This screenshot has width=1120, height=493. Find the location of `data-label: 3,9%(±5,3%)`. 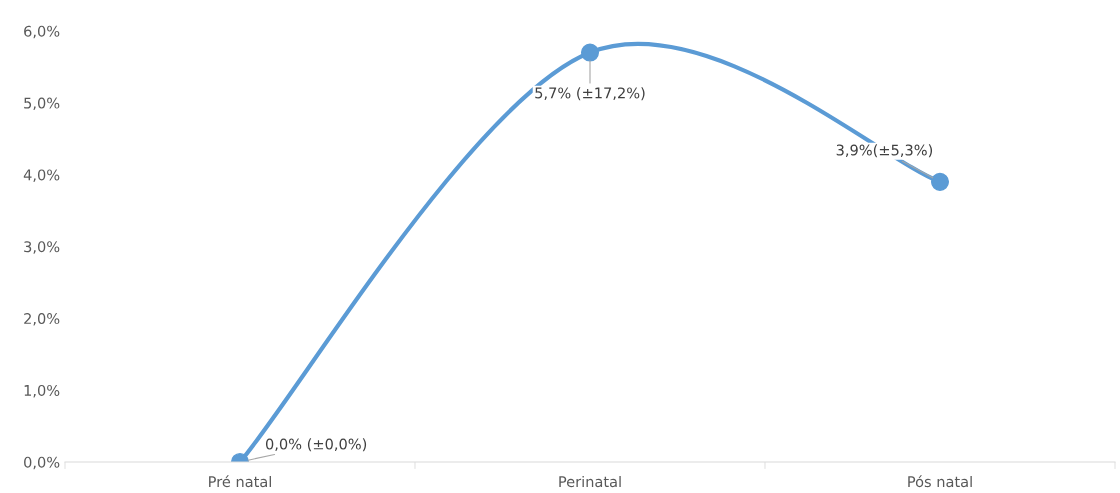

data-label: 3,9%(±5,3%) is located at coordinates (884, 151).